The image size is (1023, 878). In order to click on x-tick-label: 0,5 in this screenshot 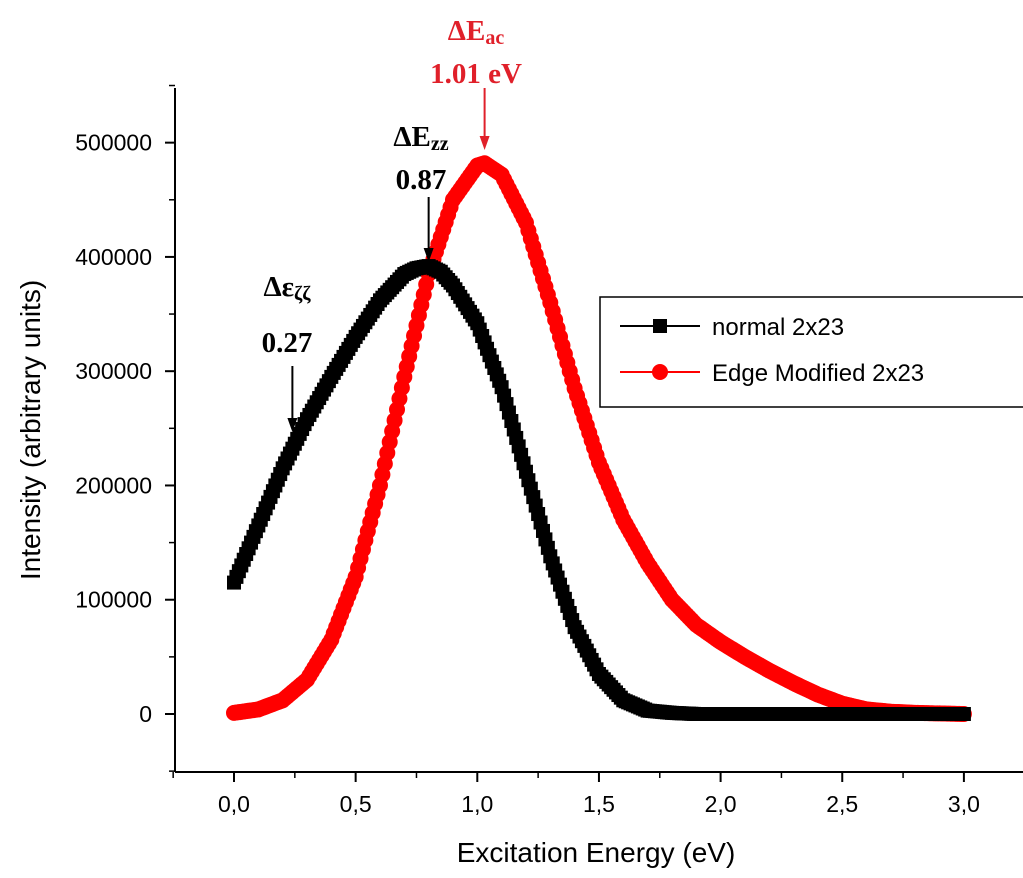, I will do `click(356, 804)`.